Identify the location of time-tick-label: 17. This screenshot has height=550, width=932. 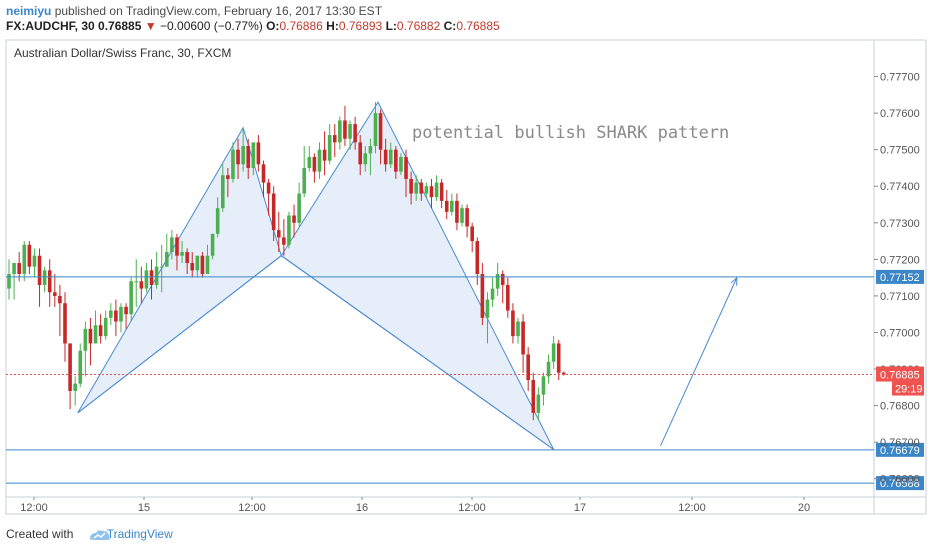
(580, 508).